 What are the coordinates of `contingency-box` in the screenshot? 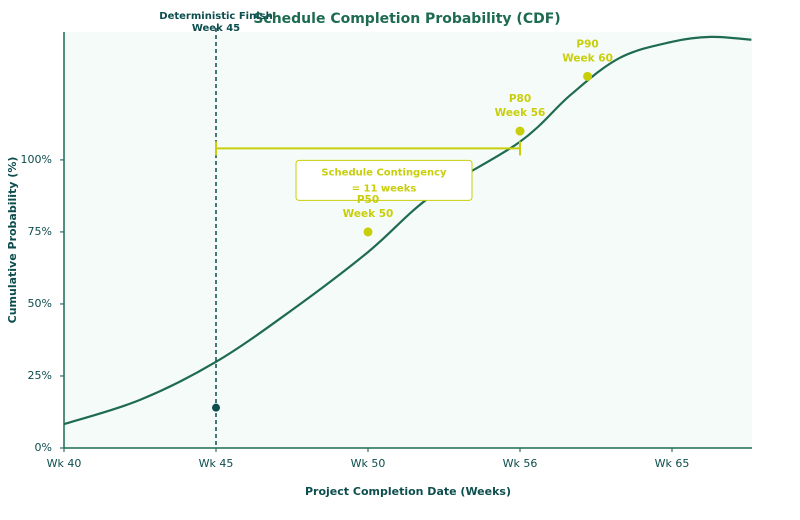 It's located at (384, 180).